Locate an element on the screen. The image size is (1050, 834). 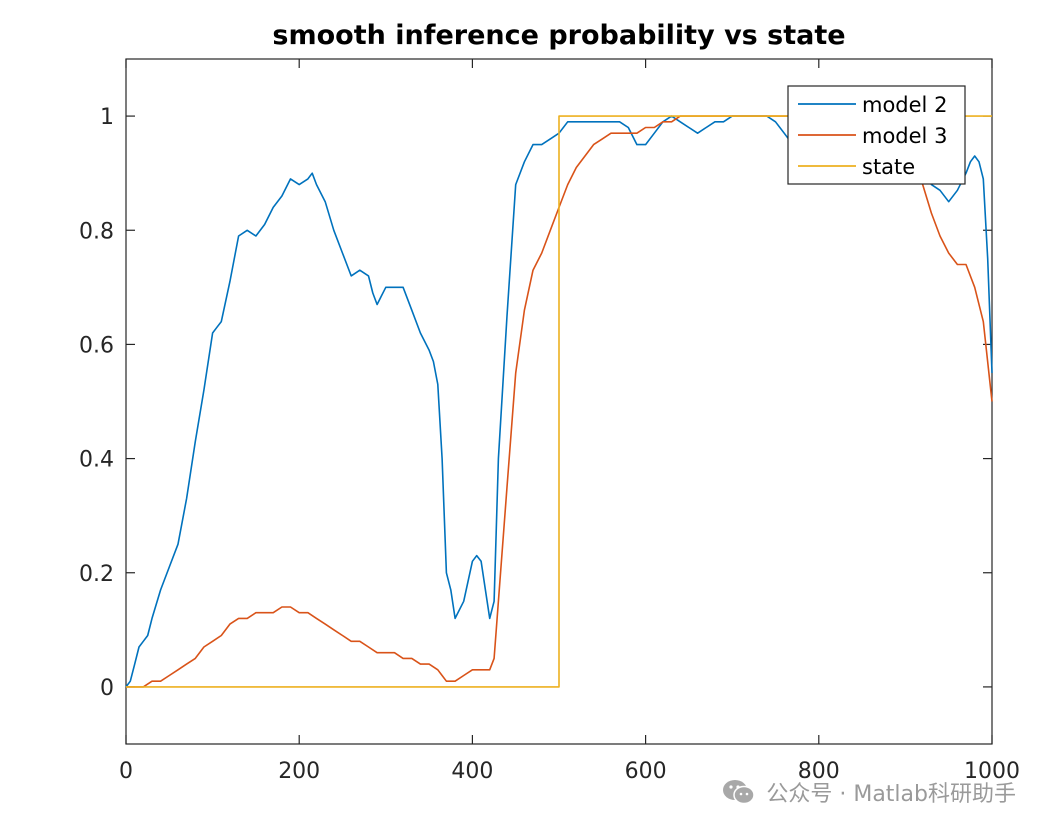
x-tick-label-0: 0 is located at coordinates (126, 771).